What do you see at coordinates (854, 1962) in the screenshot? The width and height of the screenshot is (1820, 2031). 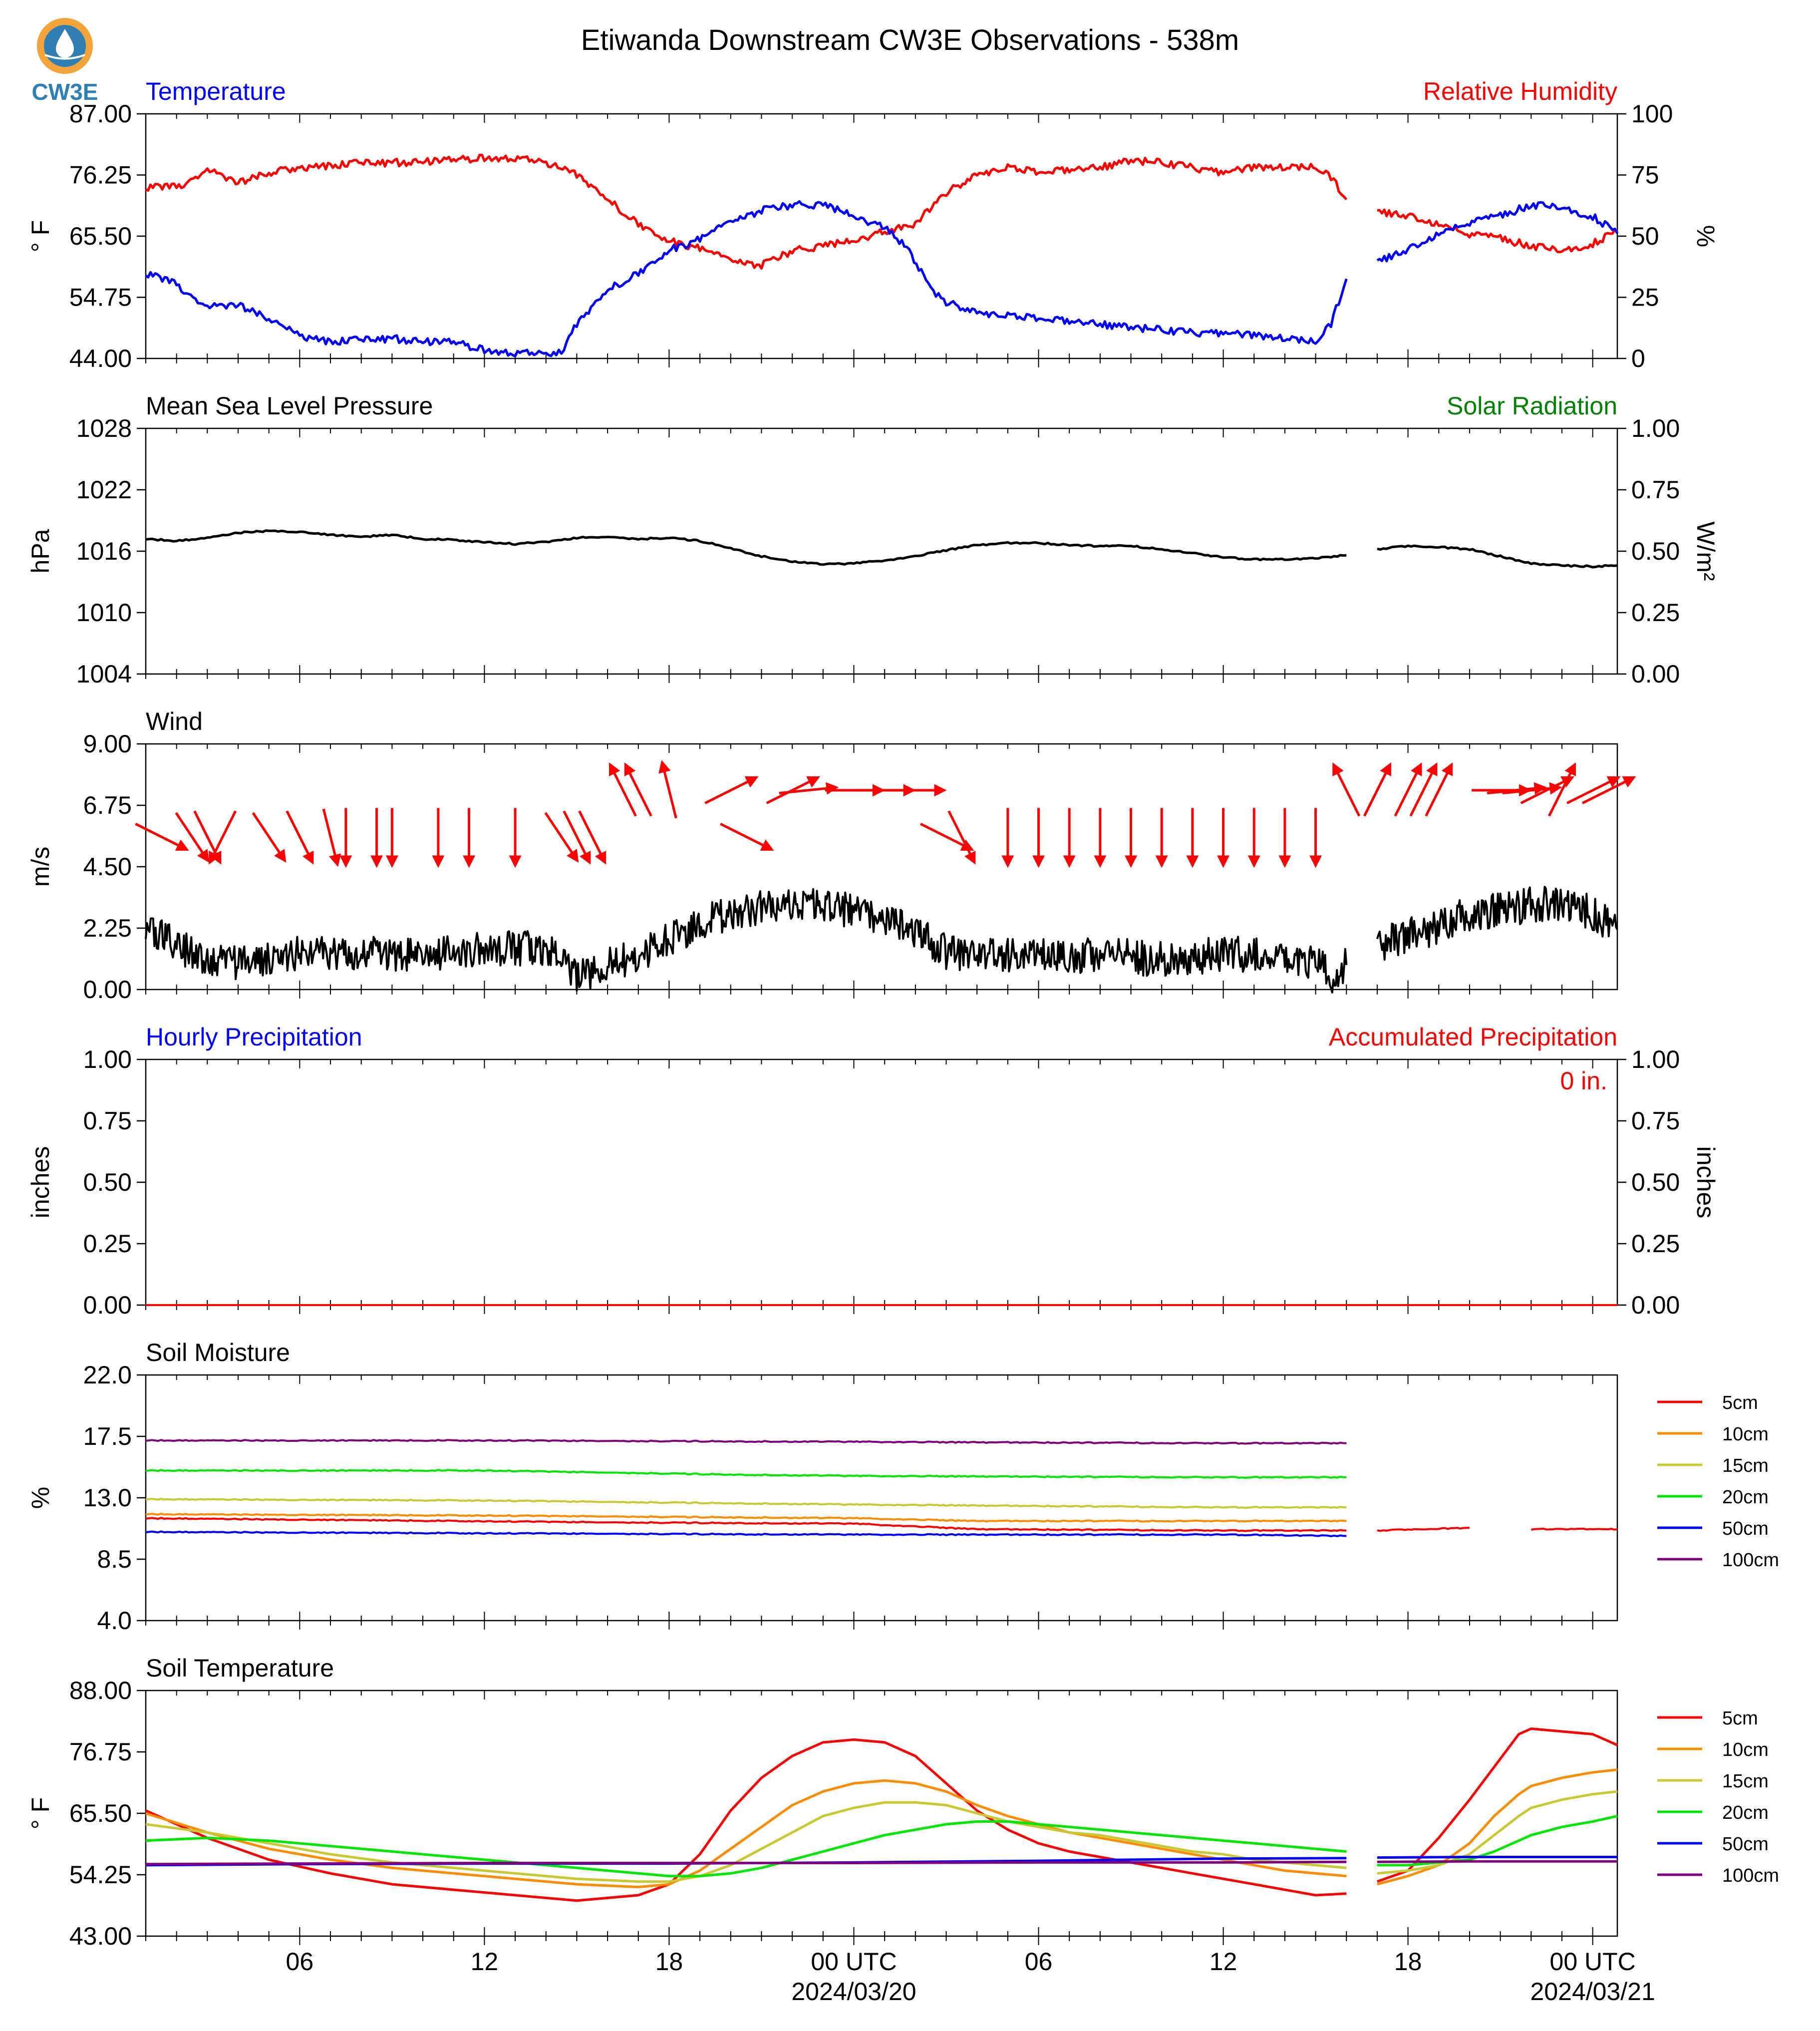 I see `time-label: 00 UTC` at bounding box center [854, 1962].